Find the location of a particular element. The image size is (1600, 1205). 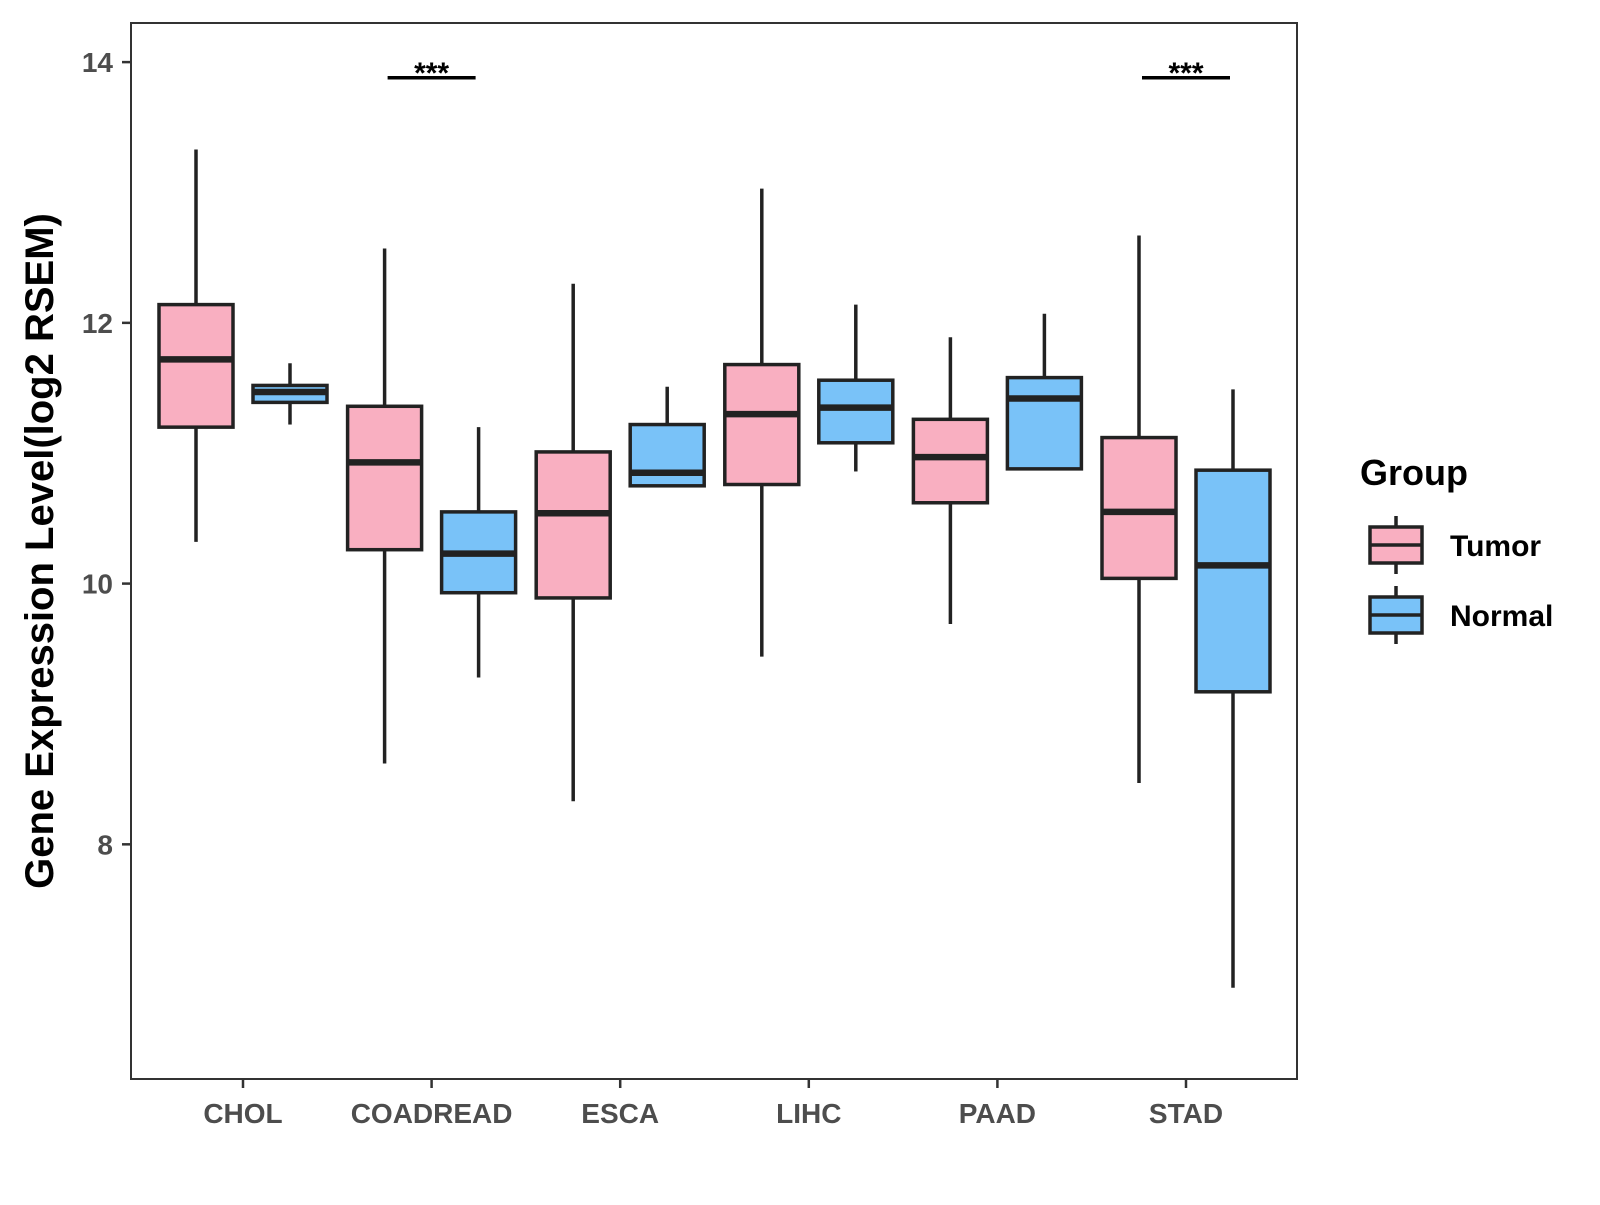

box-tumor-paad is located at coordinates (950, 481).